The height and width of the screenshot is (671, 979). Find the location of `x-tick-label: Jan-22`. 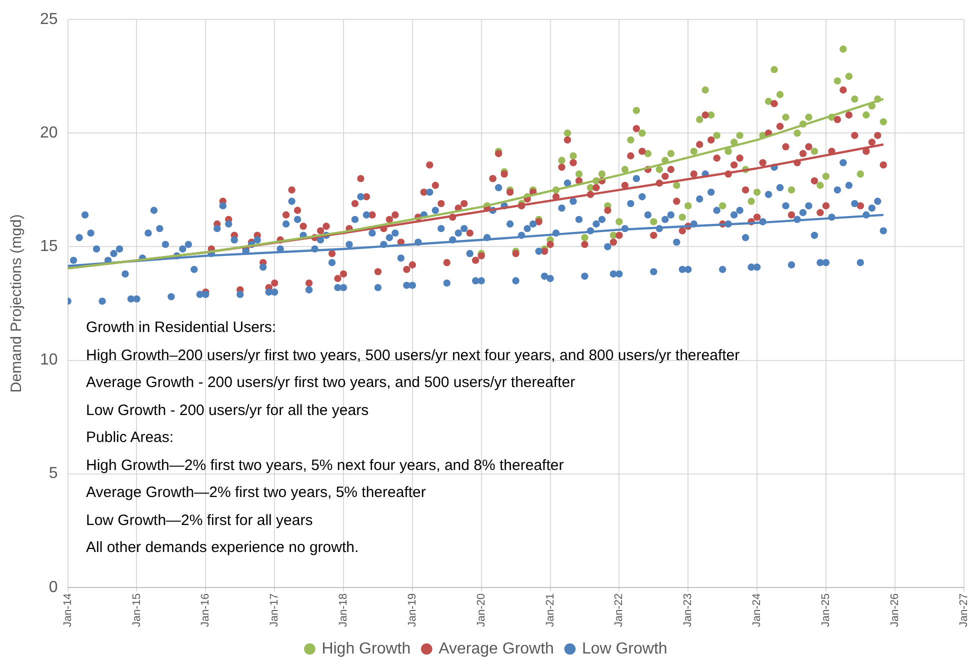

x-tick-label: Jan-22 is located at coordinates (619, 610).